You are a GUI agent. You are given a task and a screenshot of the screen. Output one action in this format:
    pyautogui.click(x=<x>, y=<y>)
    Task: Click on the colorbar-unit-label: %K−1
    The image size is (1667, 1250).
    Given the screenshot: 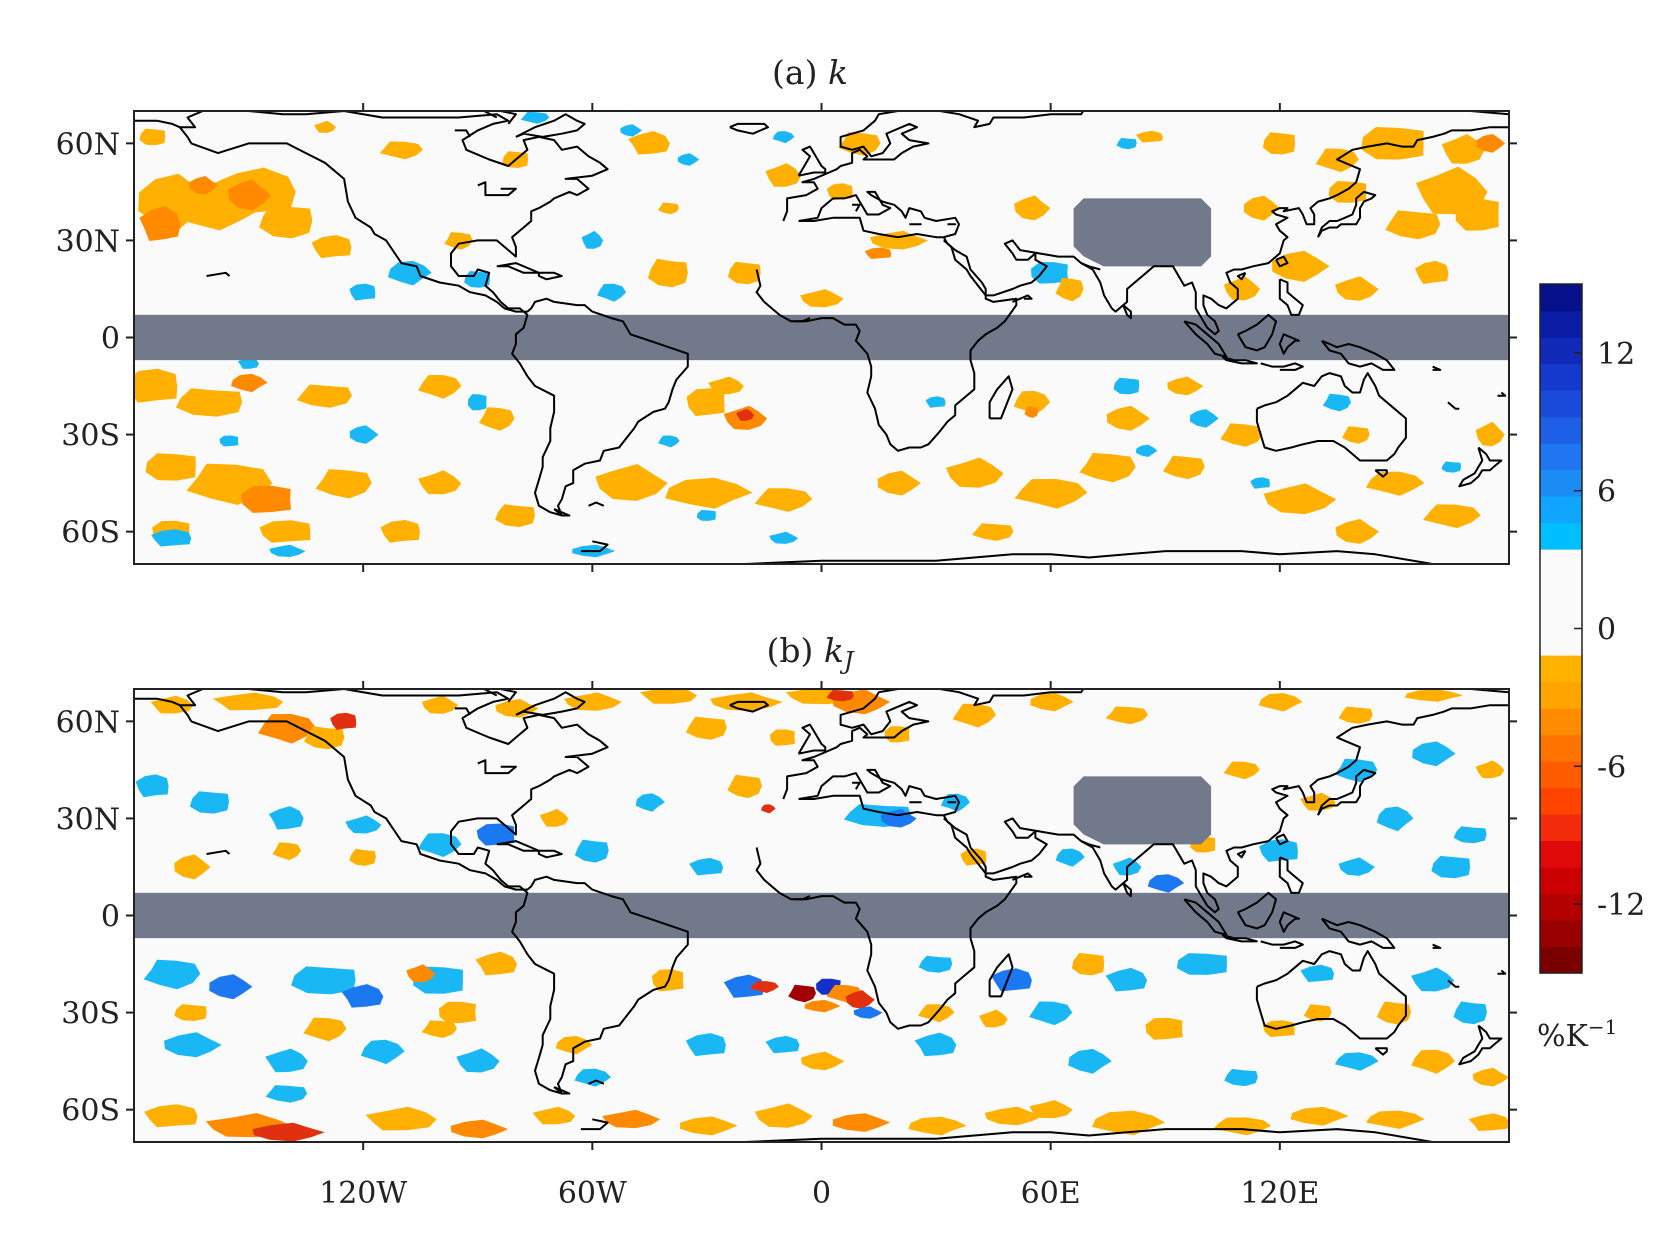 What is the action you would take?
    pyautogui.click(x=1577, y=1034)
    